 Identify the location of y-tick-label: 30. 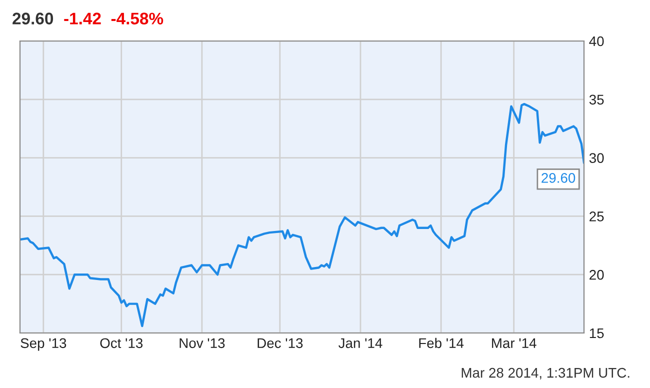
(596, 158).